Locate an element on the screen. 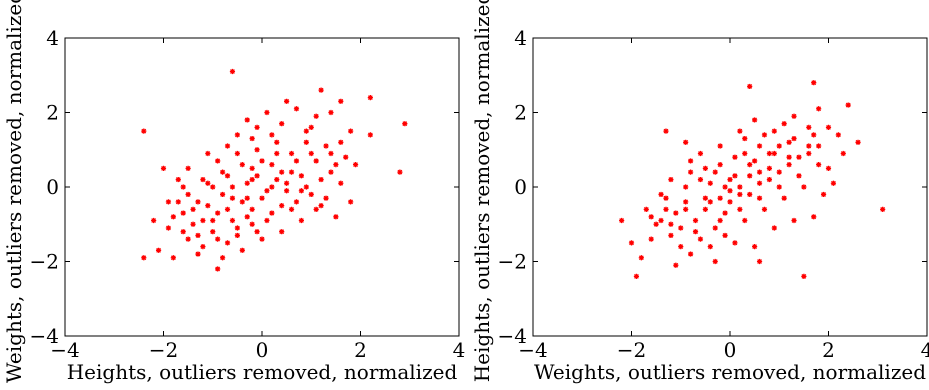 The image size is (929, 390). x-axis-label: Heights, outliers removed, normalized is located at coordinates (262, 372).